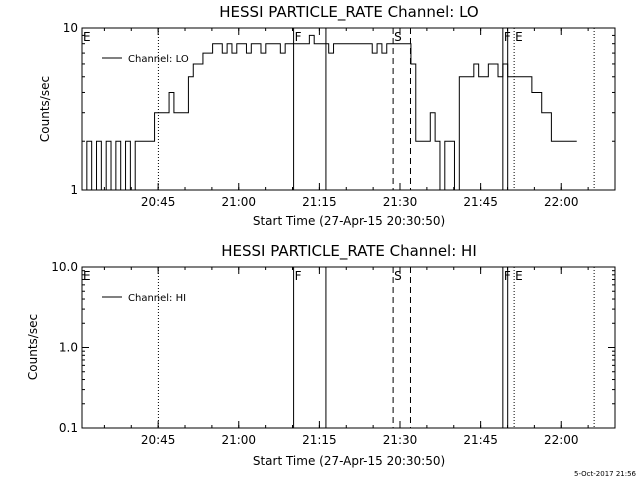 The height and width of the screenshot is (480, 640). What do you see at coordinates (605, 474) in the screenshot?
I see `generated-timestamp: 5-Oct-2017 21:56` at bounding box center [605, 474].